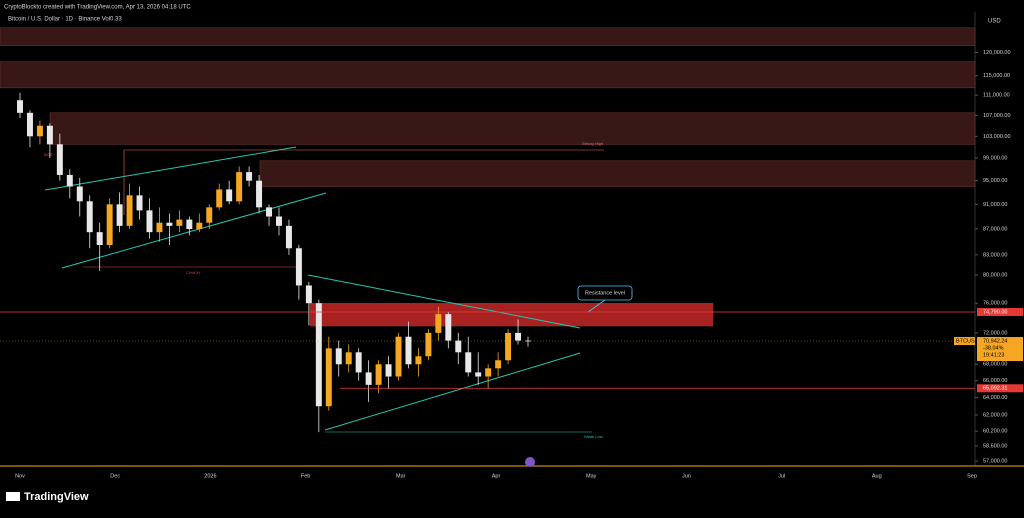  Describe the element at coordinates (995, 181) in the screenshot. I see `y-tick-label: 95,000.00` at that location.